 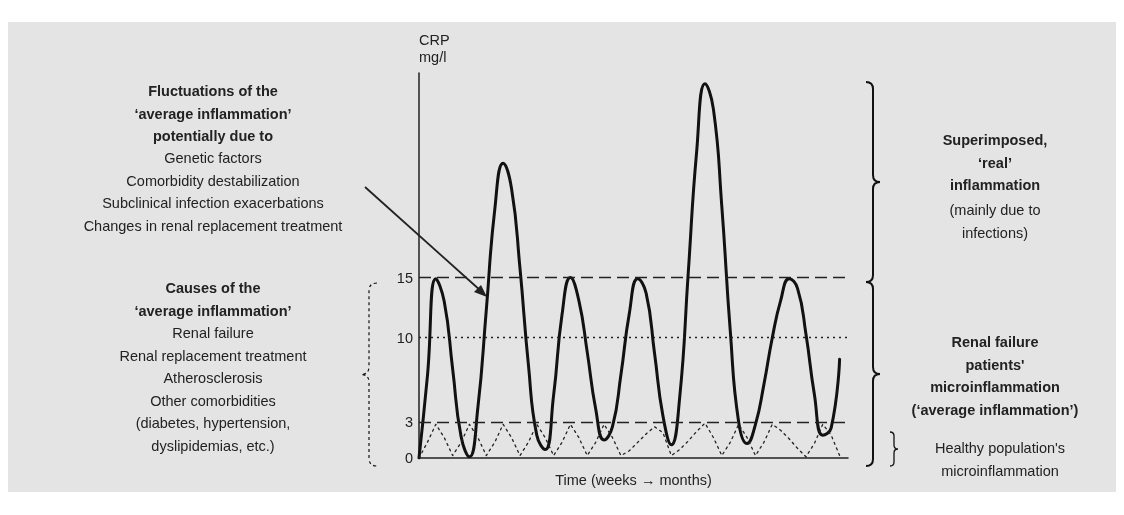 I want to click on x-axis-title: Time (weeks → months), so click(x=633, y=479).